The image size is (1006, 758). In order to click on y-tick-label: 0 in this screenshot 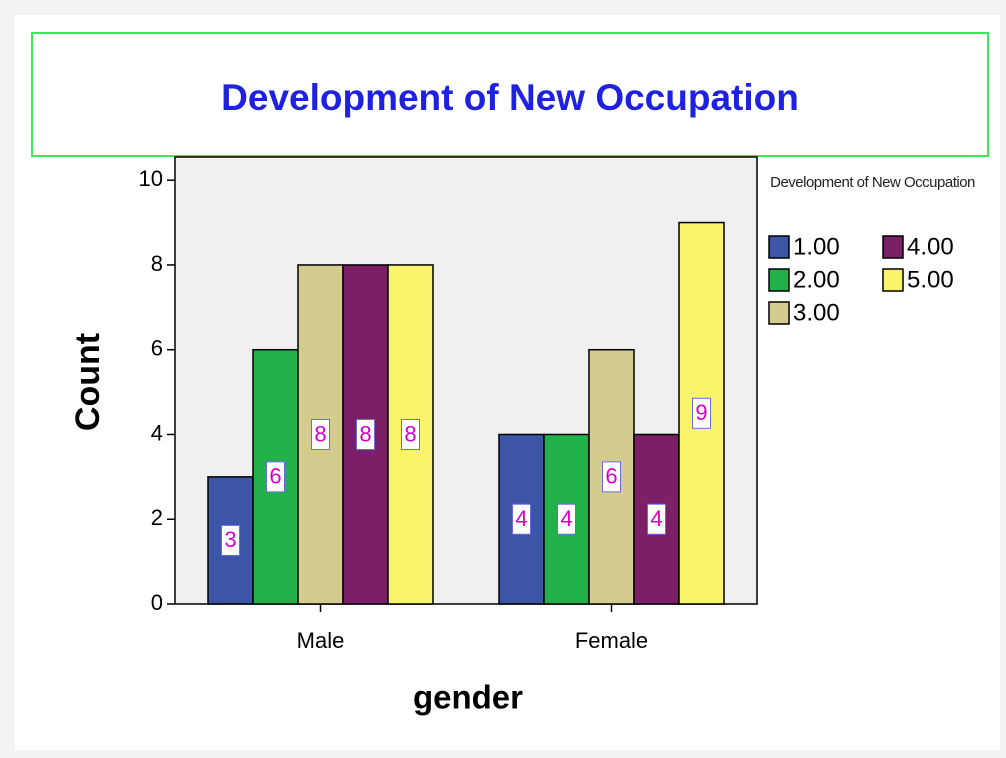, I will do `click(157, 602)`.